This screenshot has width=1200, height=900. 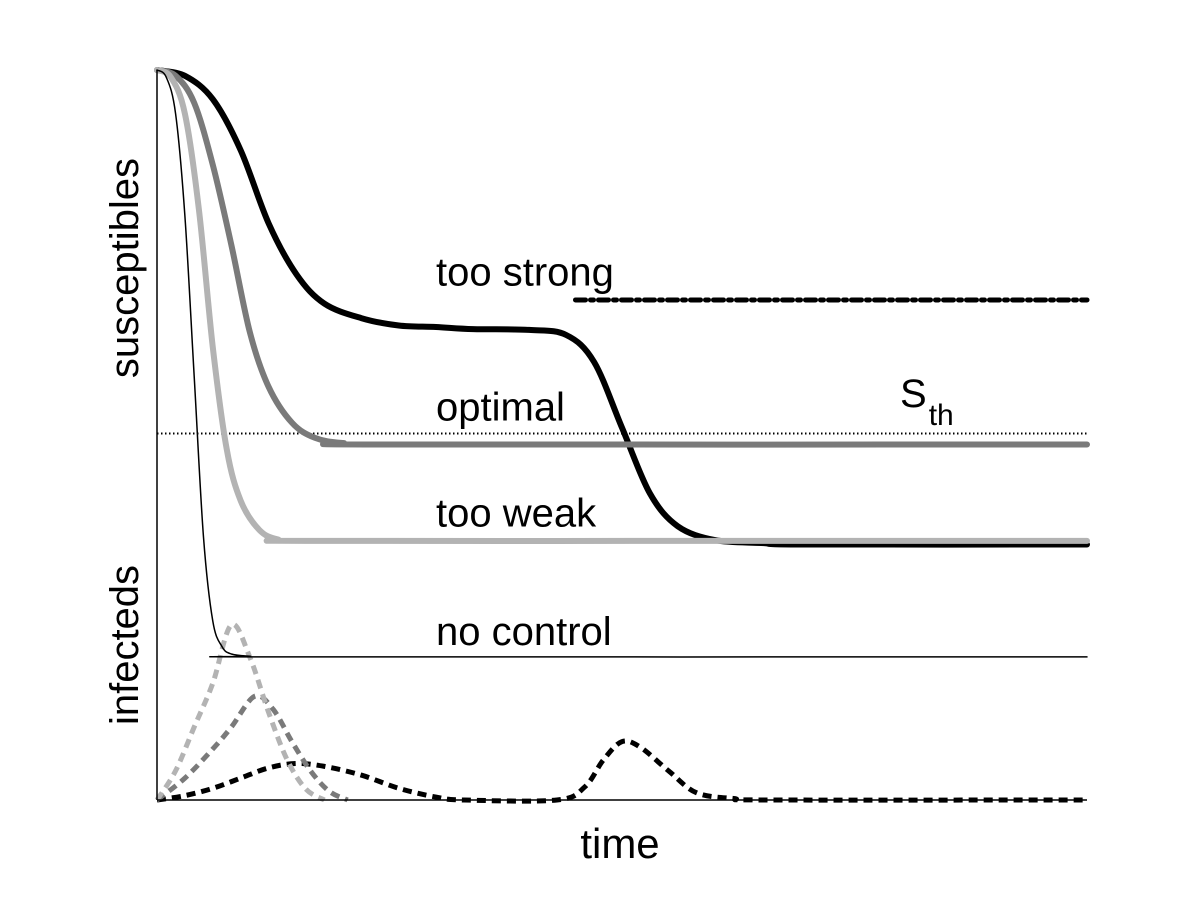 I want to click on curve-label-no-control: no control, so click(x=524, y=632).